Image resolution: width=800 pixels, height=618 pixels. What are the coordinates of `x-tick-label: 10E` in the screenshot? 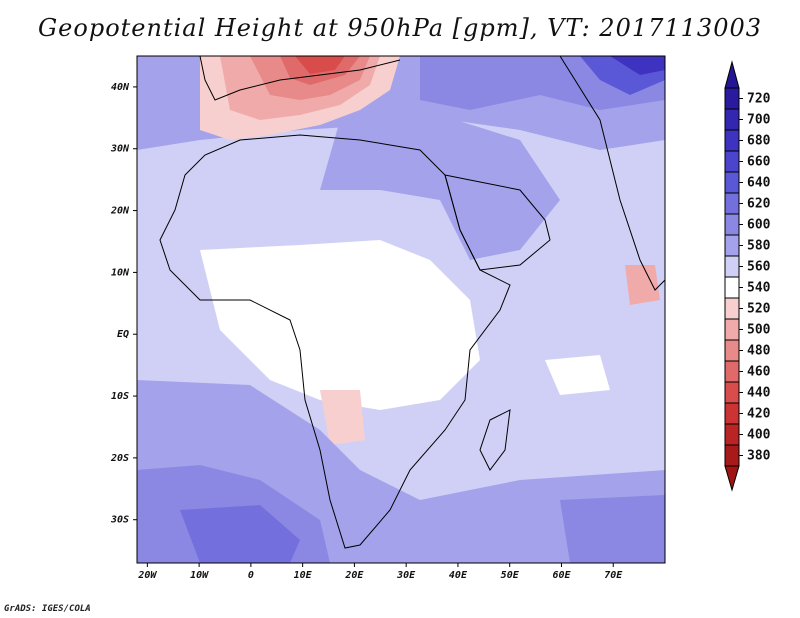 It's located at (303, 575).